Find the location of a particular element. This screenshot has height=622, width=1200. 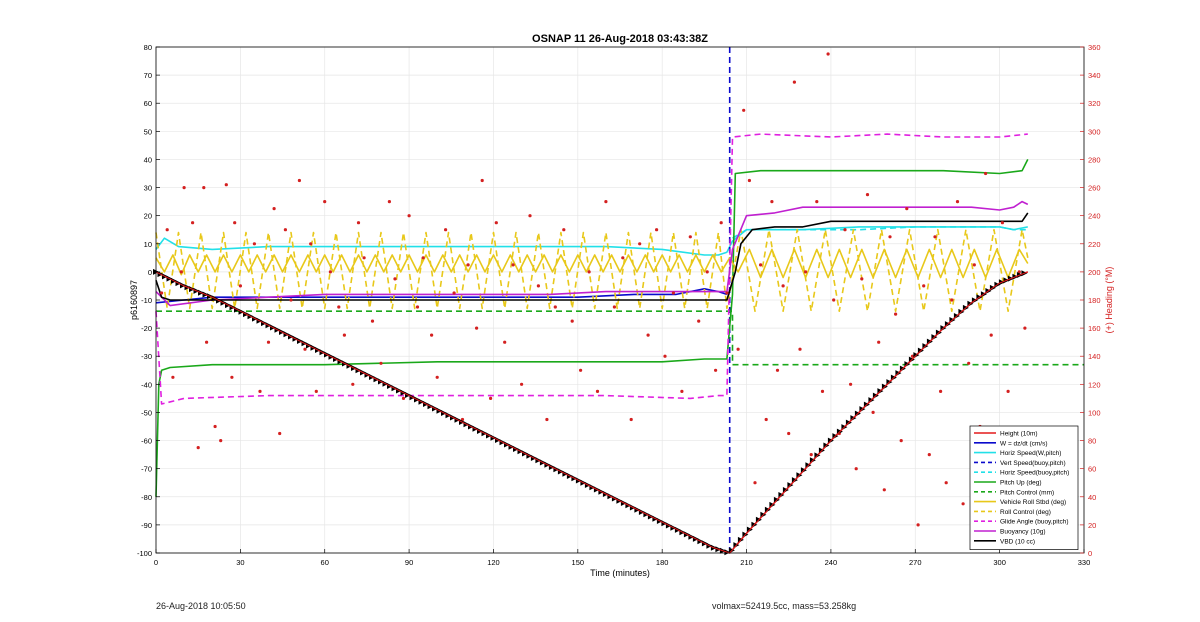

series-horiz-speed-w-pitch is located at coordinates (591, 241).